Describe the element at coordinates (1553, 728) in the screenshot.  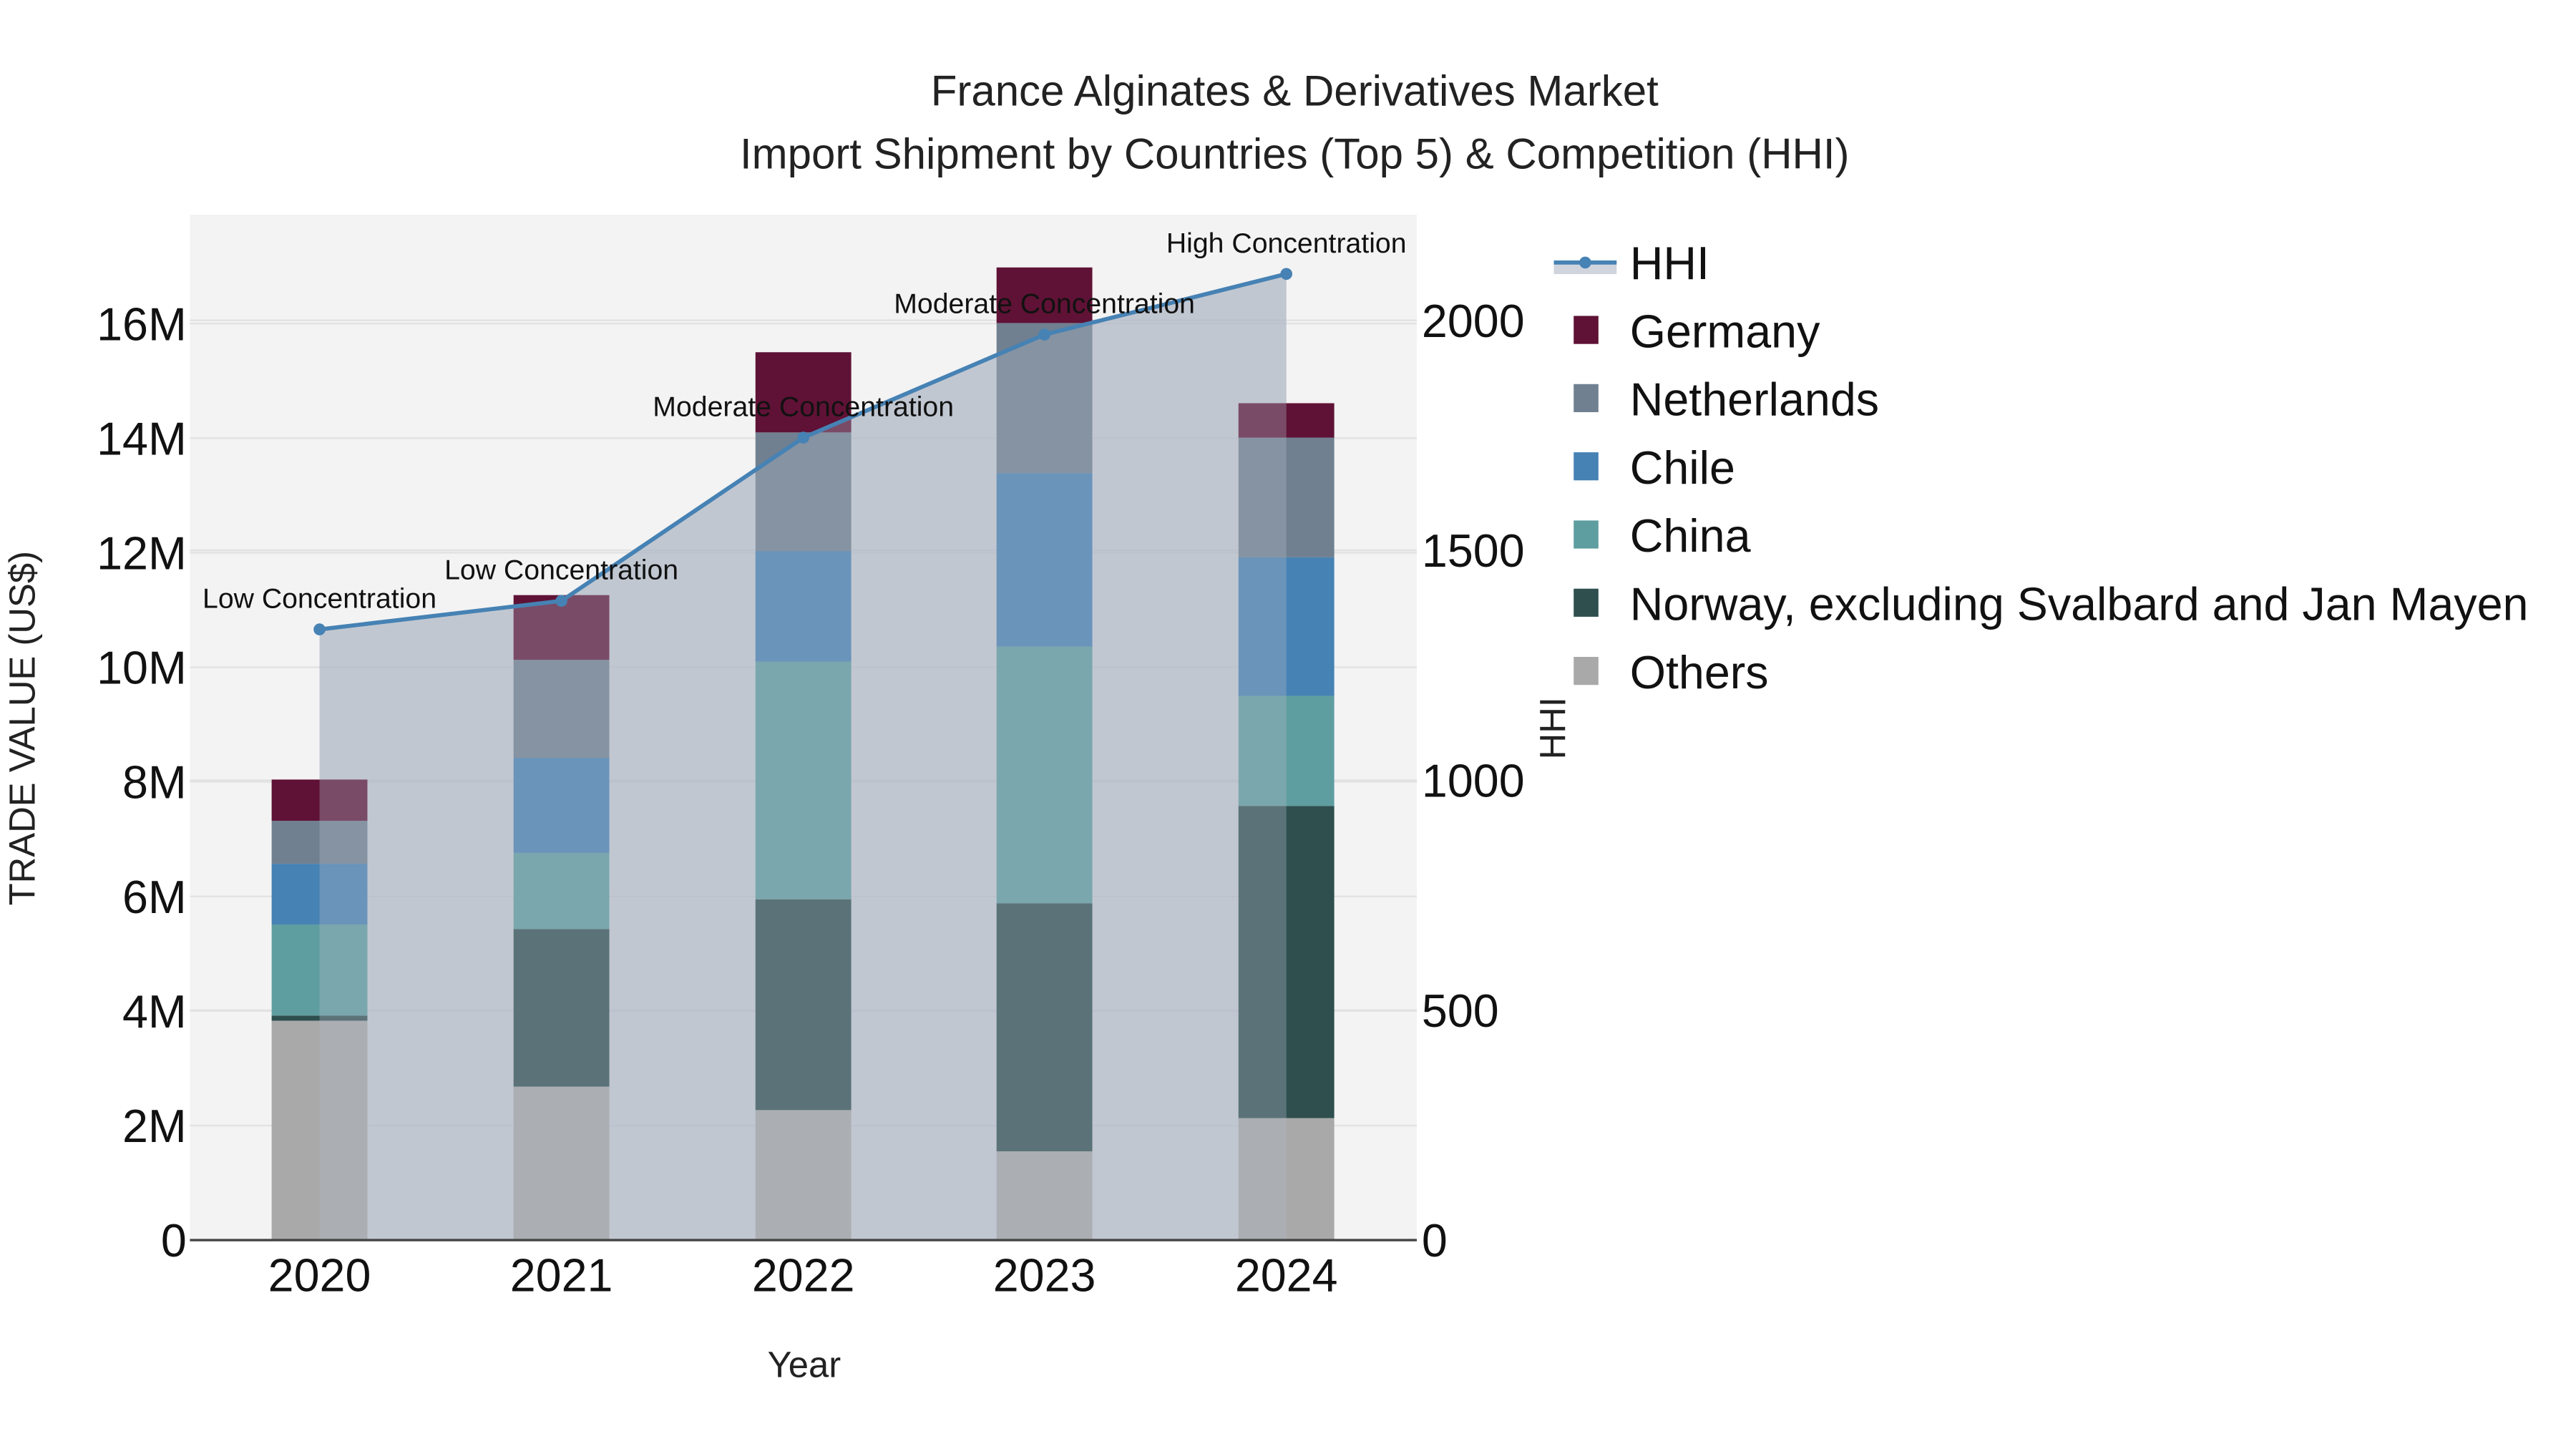
I see `y-right-axis-title: HHI` at that location.